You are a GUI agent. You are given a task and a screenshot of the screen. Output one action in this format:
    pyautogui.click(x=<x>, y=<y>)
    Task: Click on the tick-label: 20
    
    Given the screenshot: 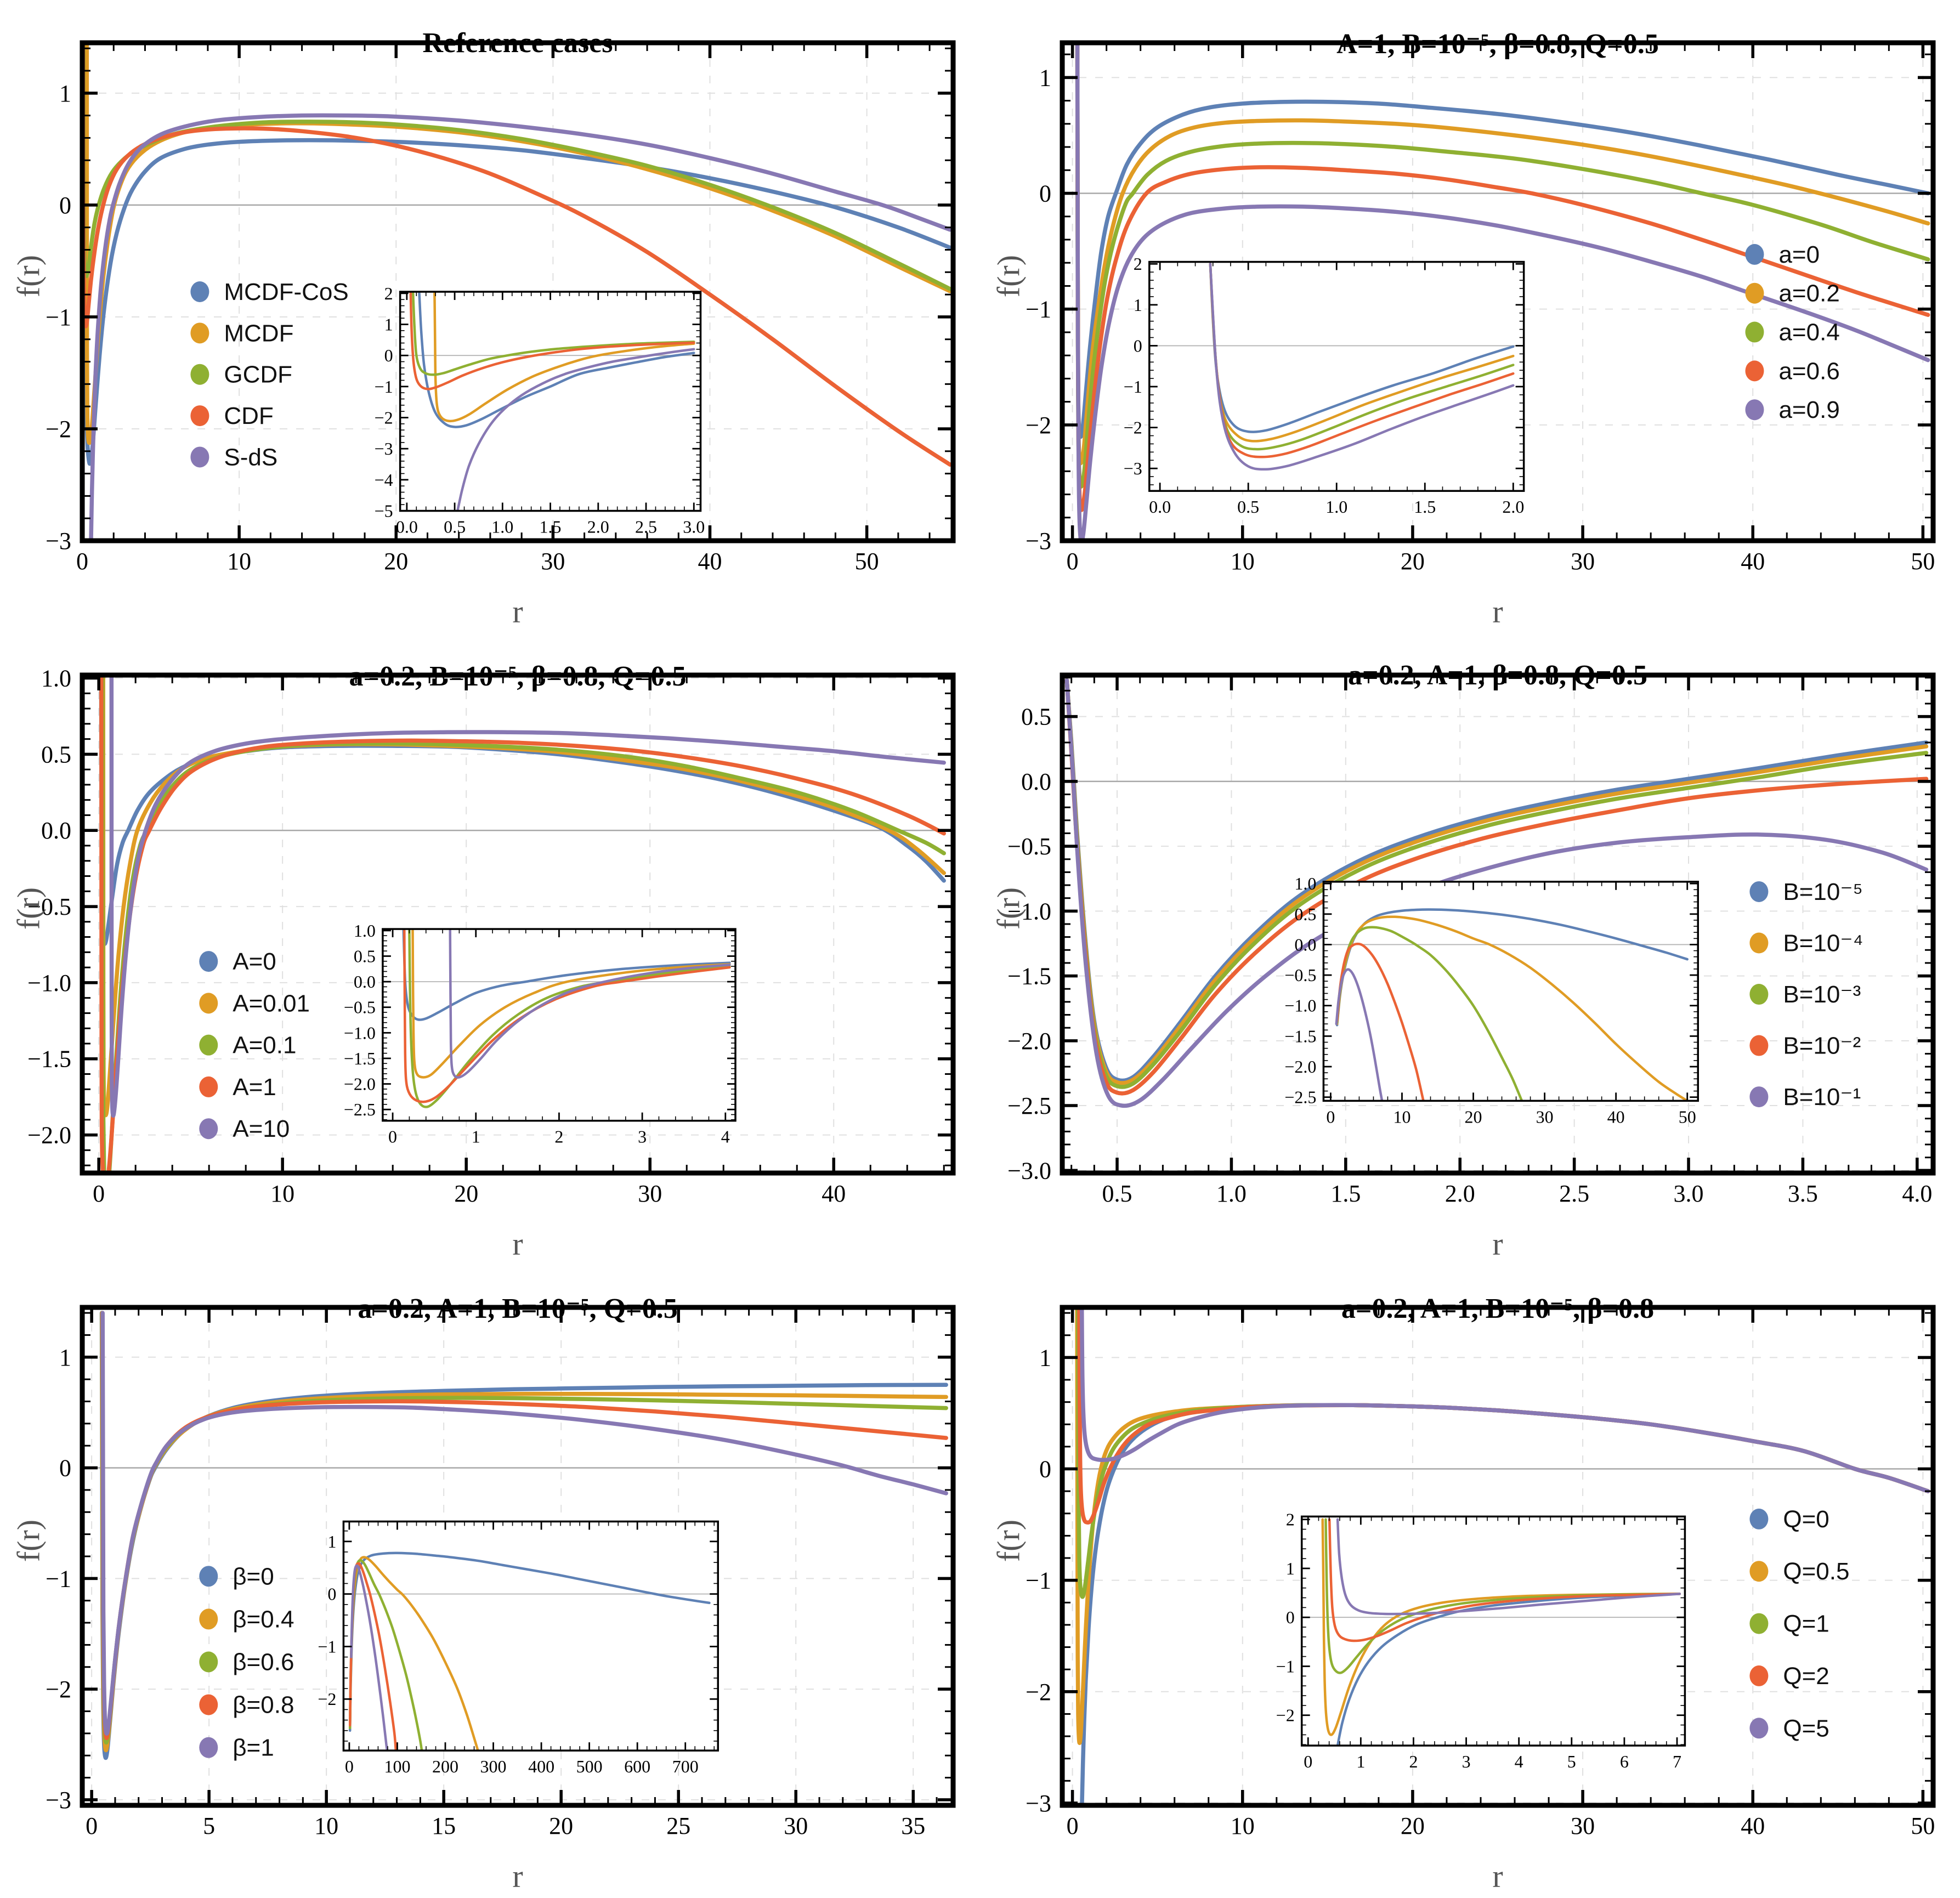 What is the action you would take?
    pyautogui.click(x=561, y=1826)
    